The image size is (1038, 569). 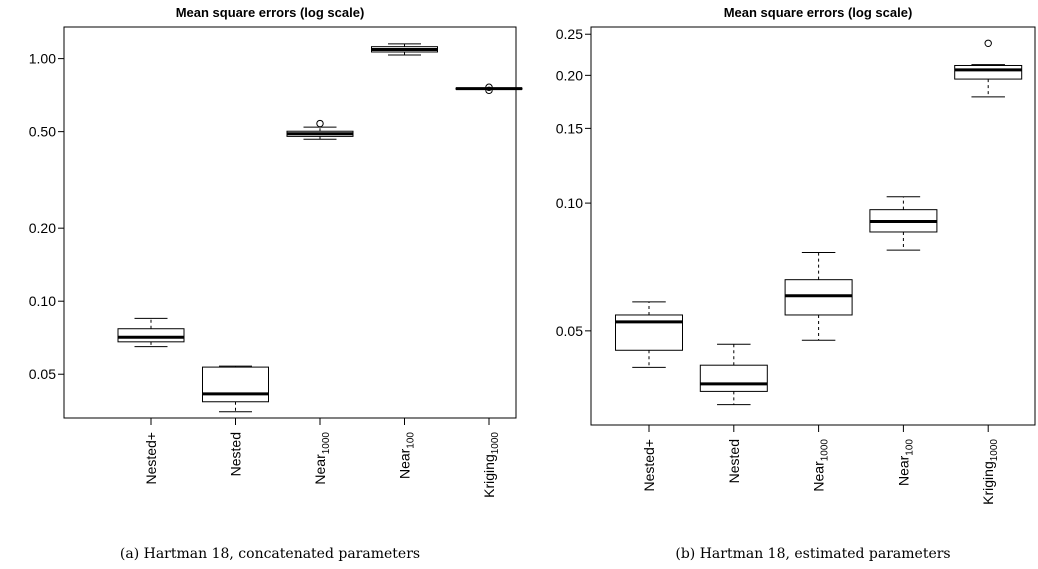 What do you see at coordinates (569, 128) in the screenshot?
I see `y-tick-label: 0.15` at bounding box center [569, 128].